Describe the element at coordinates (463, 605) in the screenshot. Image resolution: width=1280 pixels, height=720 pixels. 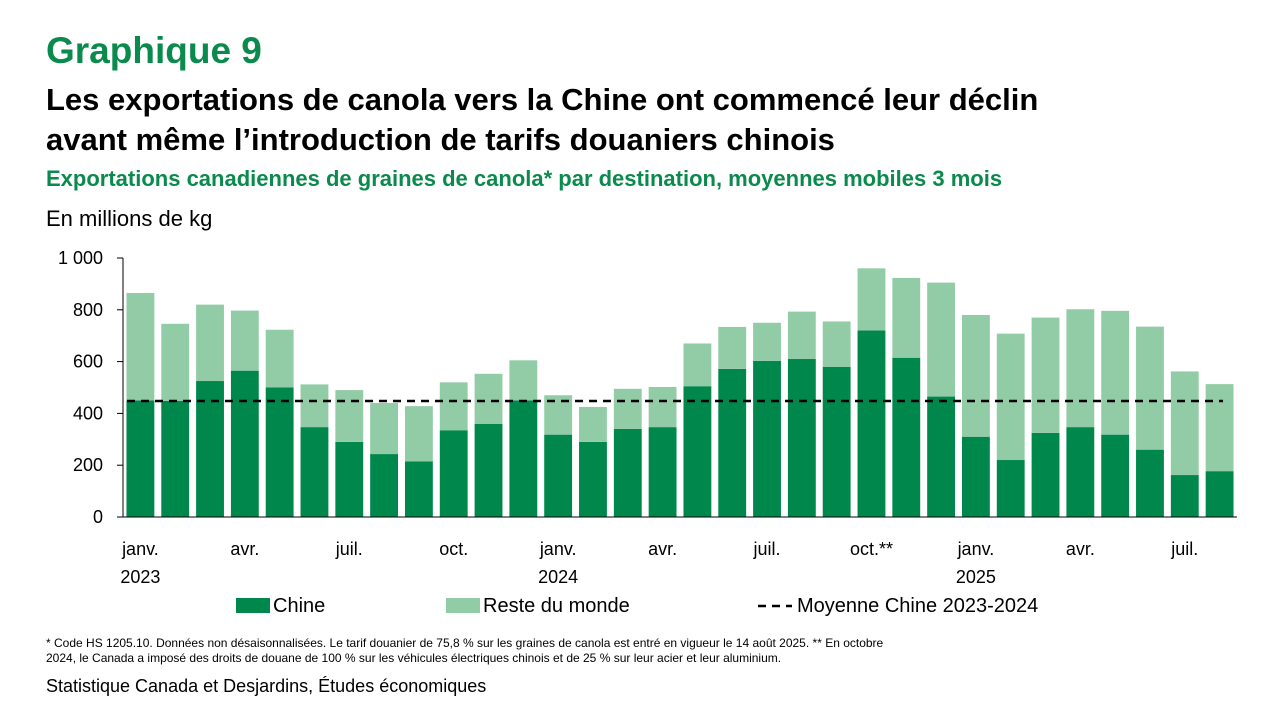
I see `legend-swatch-reste-du-monde` at that location.